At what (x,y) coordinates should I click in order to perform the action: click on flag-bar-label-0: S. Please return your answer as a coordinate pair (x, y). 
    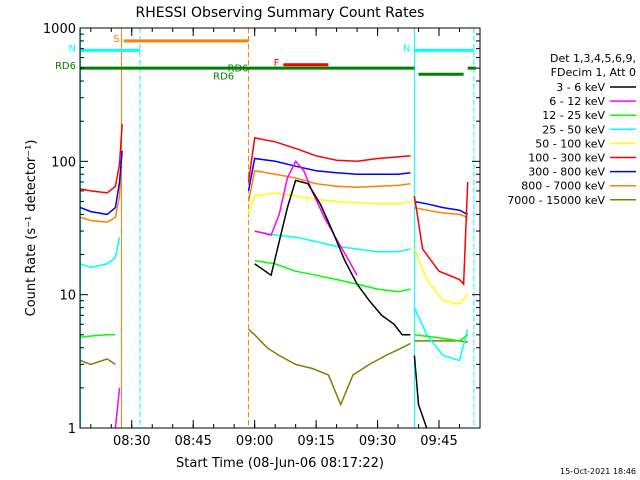
    Looking at the image, I should click on (116, 39).